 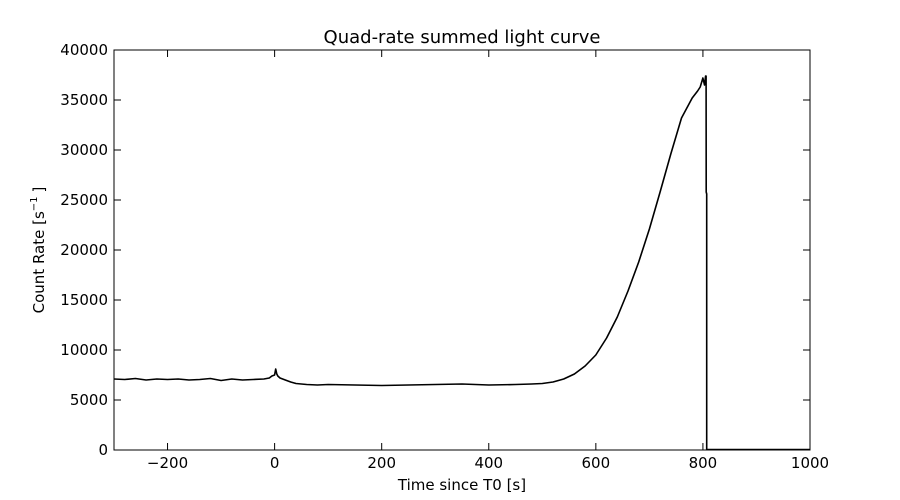 I want to click on x-tick-label: 400, so click(x=488, y=463).